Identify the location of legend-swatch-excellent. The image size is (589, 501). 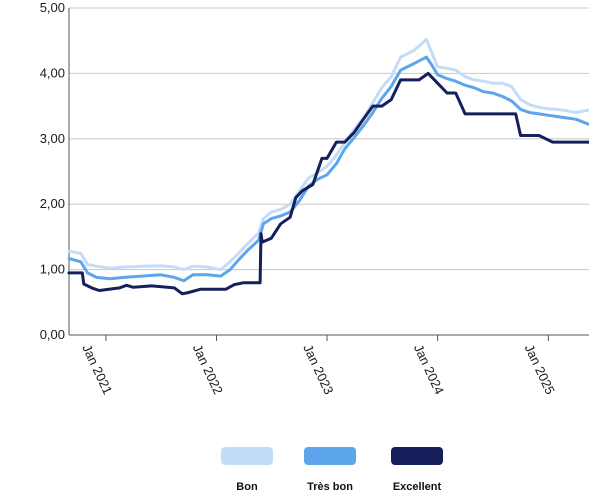
(417, 456).